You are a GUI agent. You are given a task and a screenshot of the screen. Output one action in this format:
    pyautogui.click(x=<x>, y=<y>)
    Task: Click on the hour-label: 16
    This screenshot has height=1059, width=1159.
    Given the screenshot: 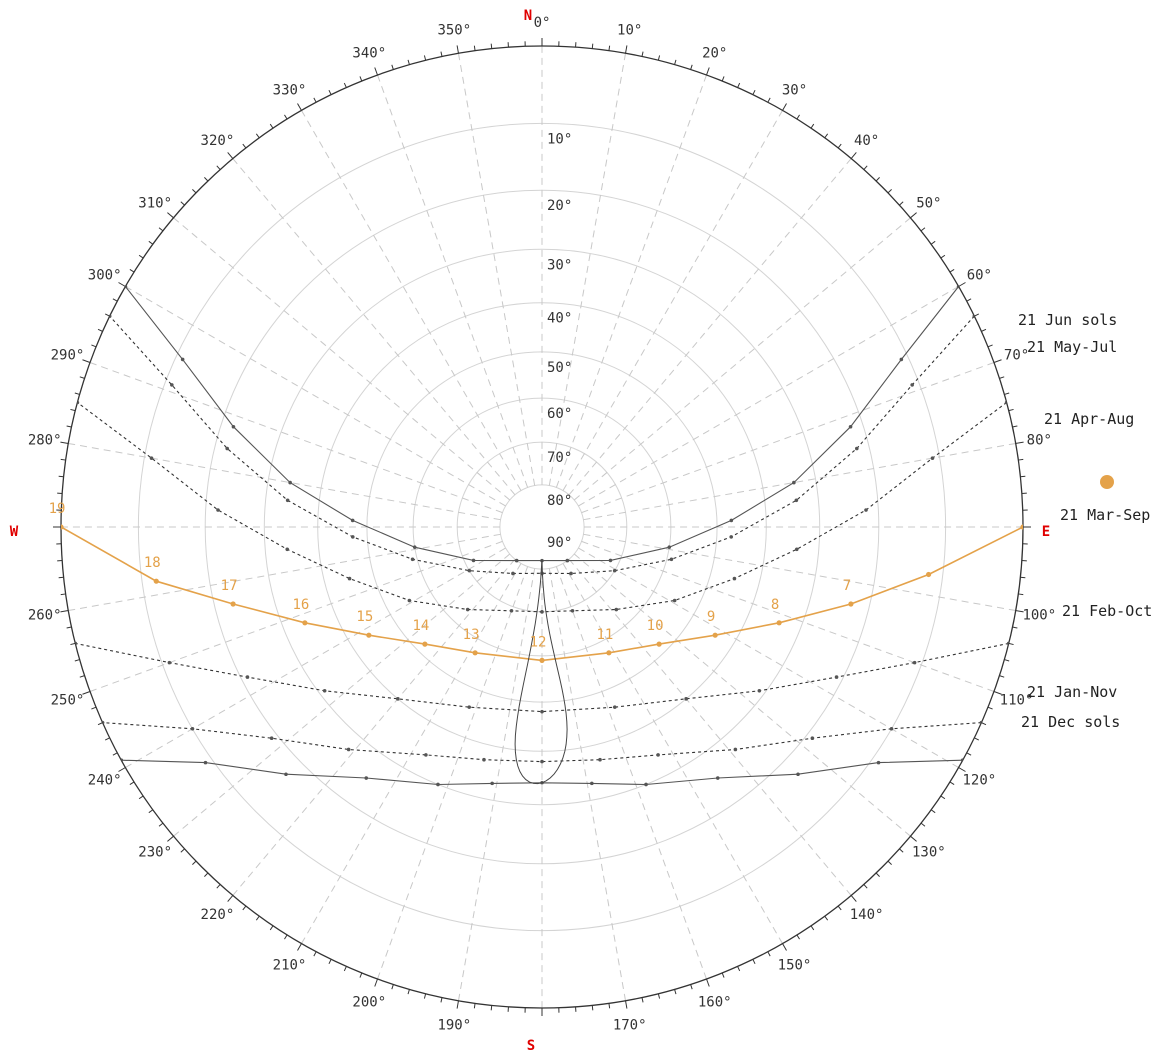 What is the action you would take?
    pyautogui.click(x=300, y=605)
    